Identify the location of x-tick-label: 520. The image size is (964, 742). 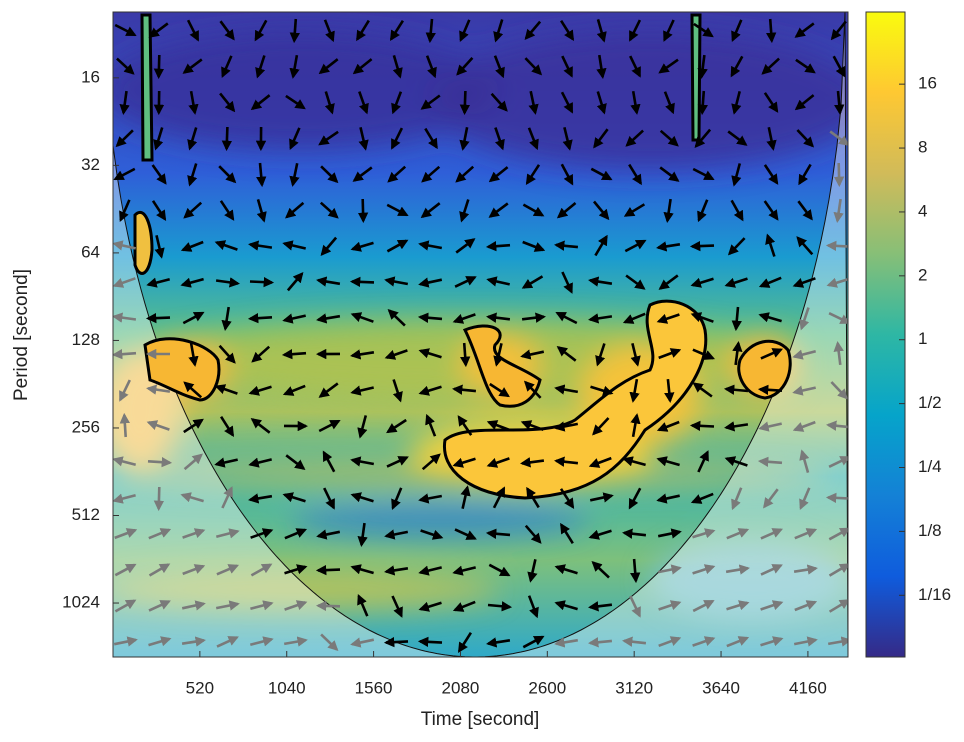
(200, 687).